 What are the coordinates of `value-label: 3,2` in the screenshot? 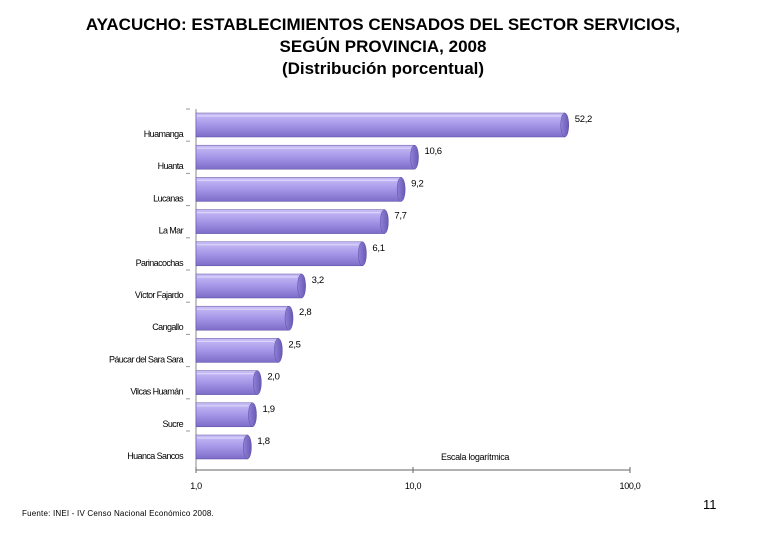 It's located at (318, 280).